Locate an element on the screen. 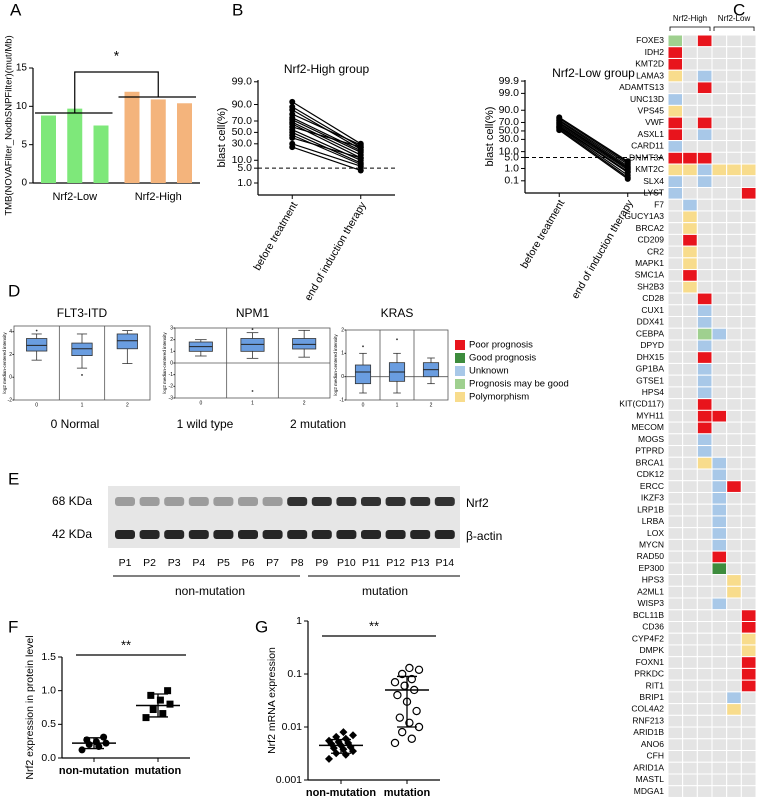 Image resolution: width=758 pixels, height=799 pixels. y-tick-label: 3 is located at coordinates (171, 328).